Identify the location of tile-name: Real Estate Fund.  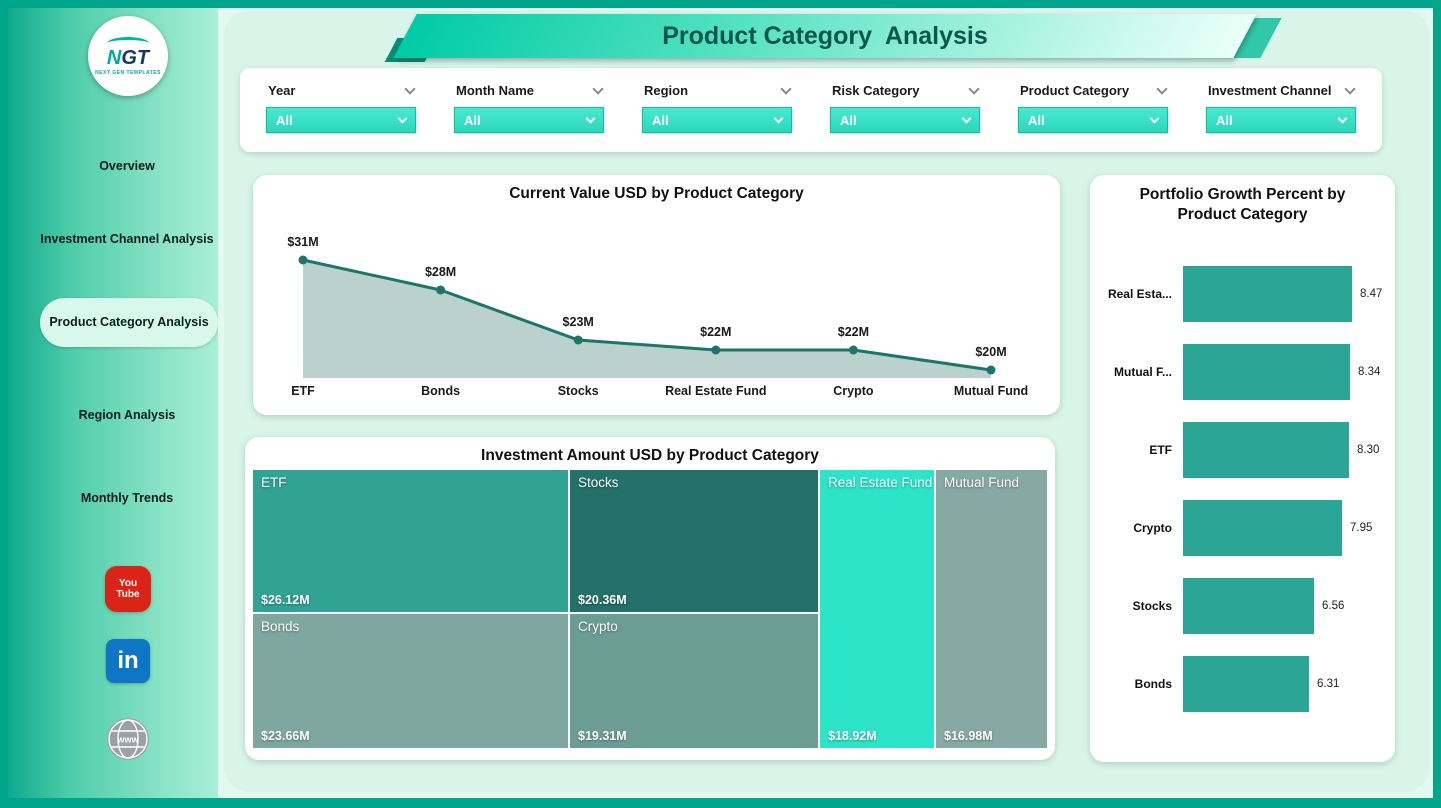
(880, 482).